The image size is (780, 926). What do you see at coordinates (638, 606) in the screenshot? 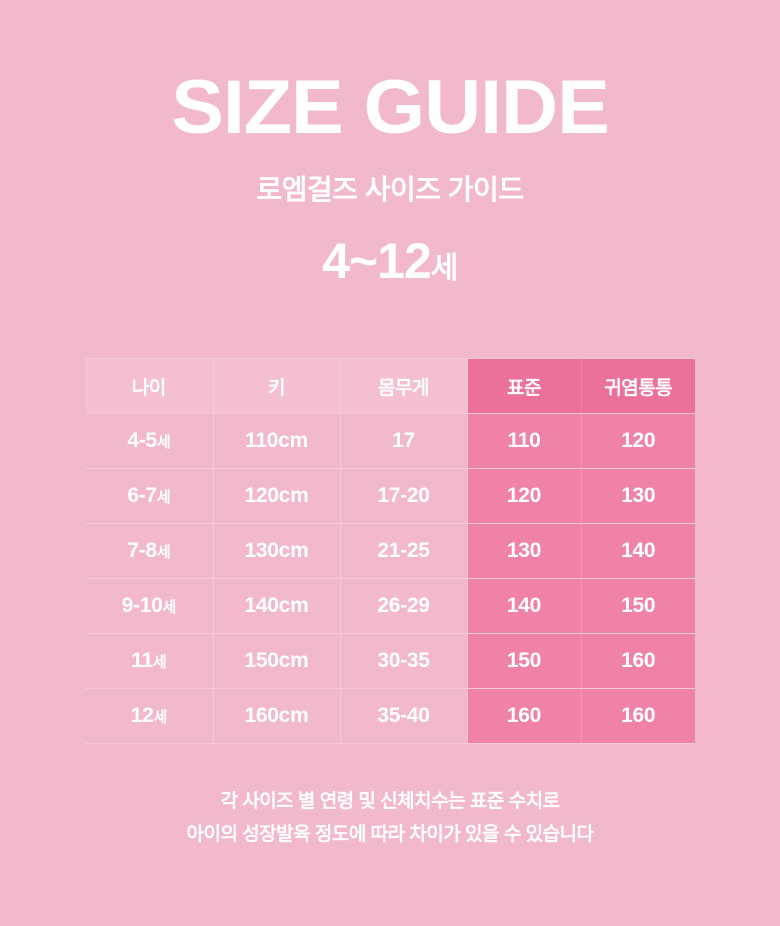
I see `cell-chubby: 150` at bounding box center [638, 606].